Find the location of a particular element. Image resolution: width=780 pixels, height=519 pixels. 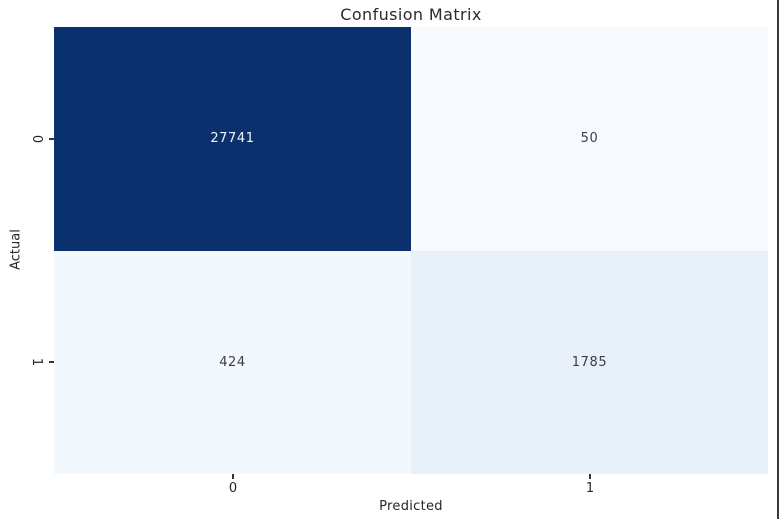

cell-value-false-negative: 424 is located at coordinates (232, 362).